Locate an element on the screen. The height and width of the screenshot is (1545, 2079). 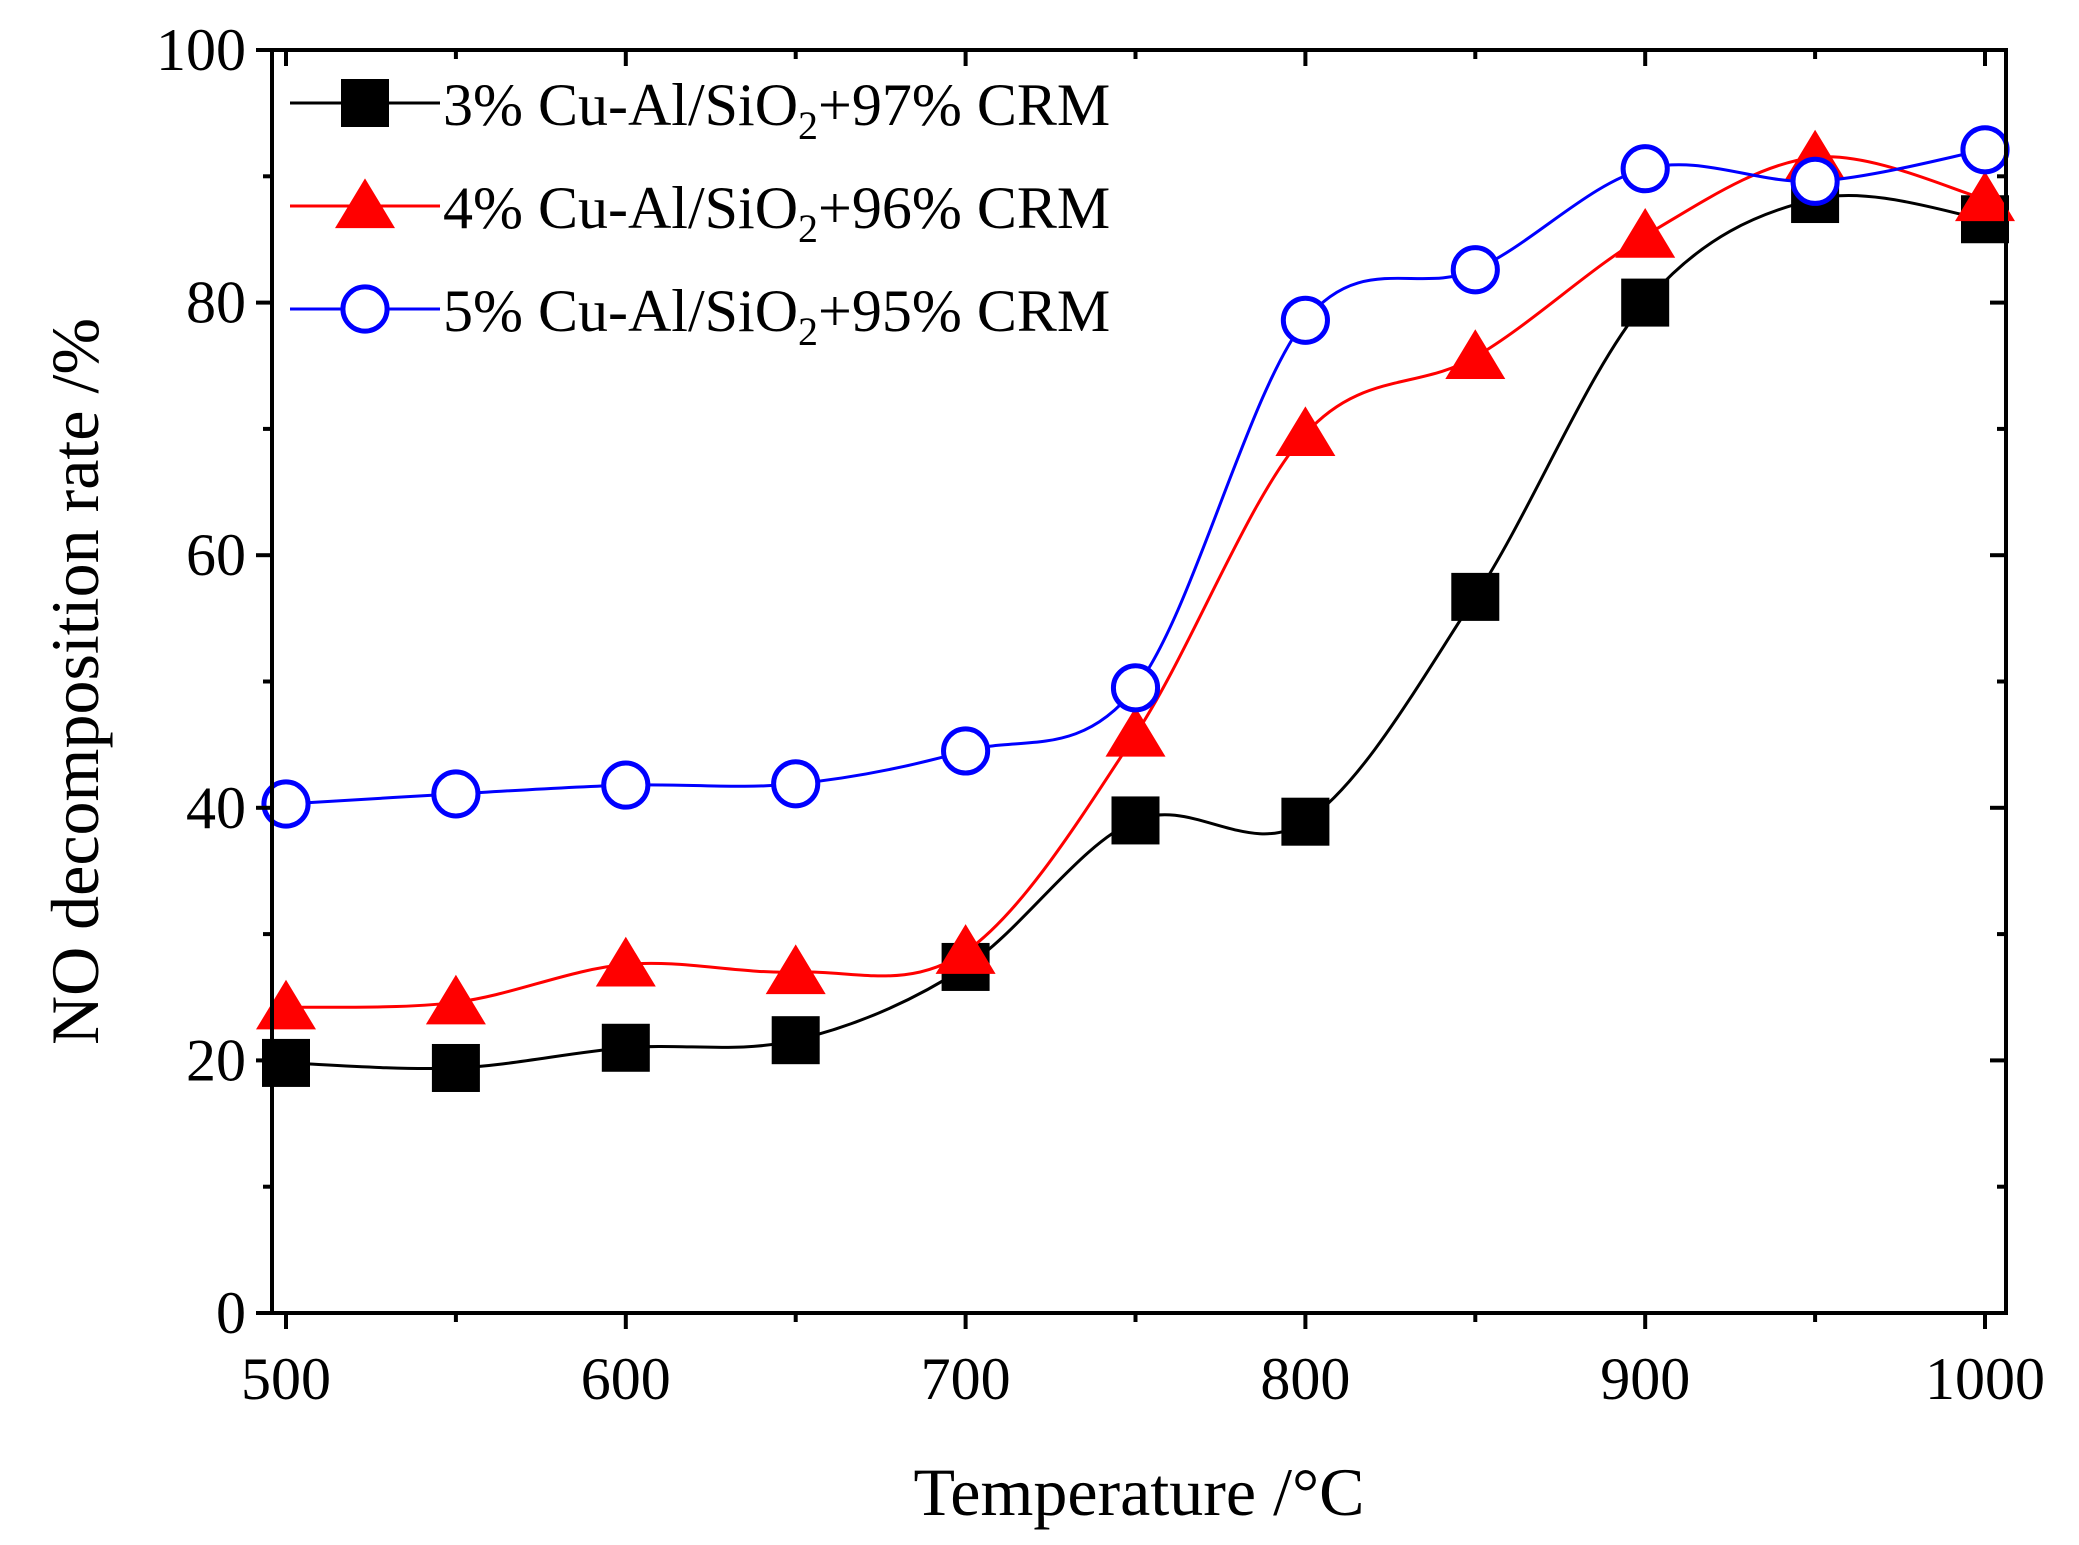
y-tick-label: 60 is located at coordinates (216, 555).